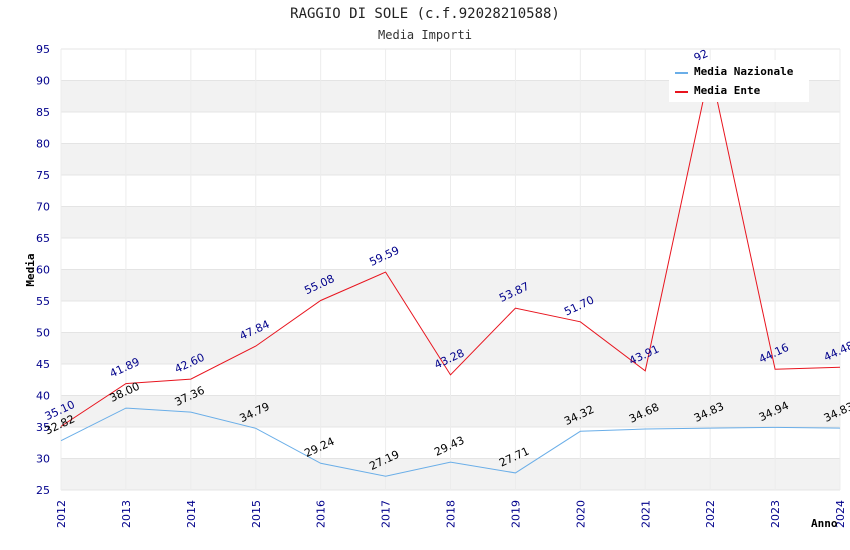 This screenshot has width=850, height=550. Describe the element at coordinates (30, 269) in the screenshot. I see `y-axis-title: Media` at that location.